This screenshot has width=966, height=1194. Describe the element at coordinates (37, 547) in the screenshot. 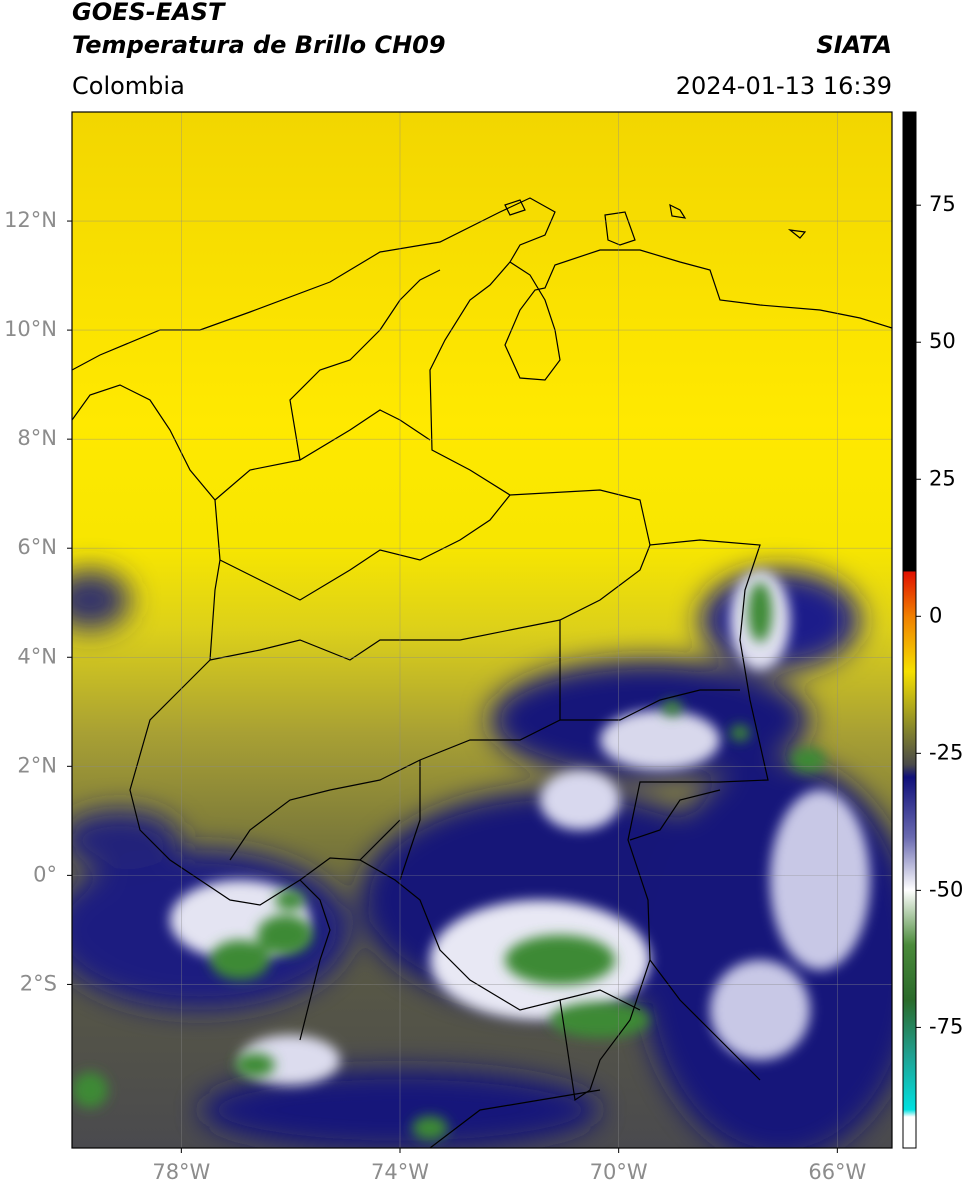

I see `y-tick-label: 6°N` at that location.